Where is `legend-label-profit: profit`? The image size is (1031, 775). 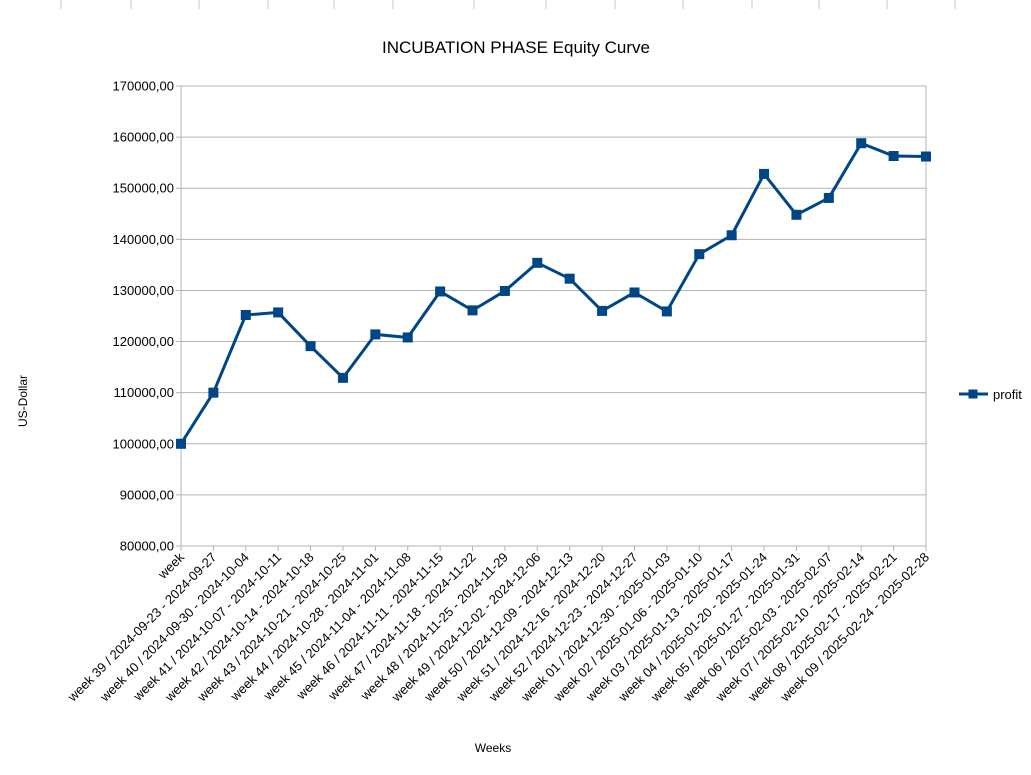
legend-label-profit: profit is located at coordinates (1007, 394).